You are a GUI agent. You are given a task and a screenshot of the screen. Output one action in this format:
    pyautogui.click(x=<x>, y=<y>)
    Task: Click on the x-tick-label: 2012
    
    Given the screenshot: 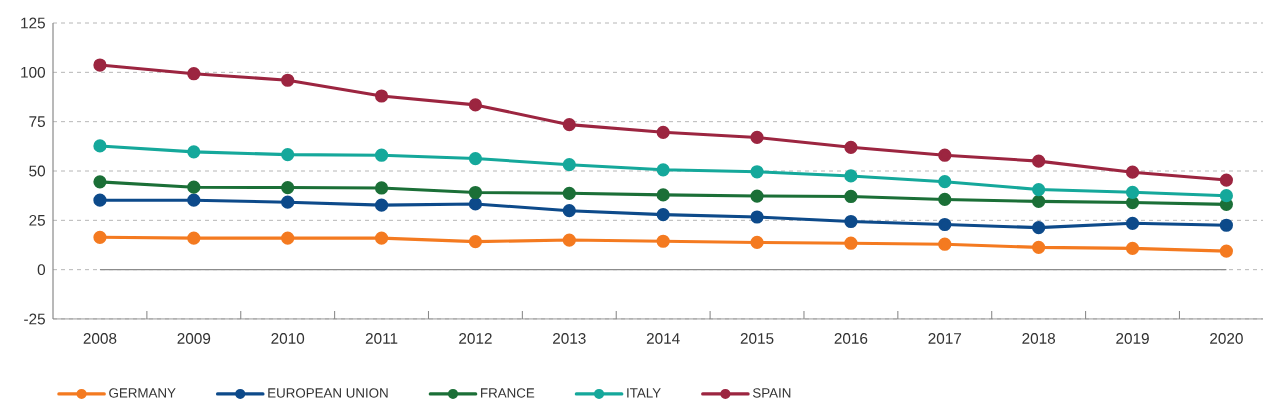 What is the action you would take?
    pyautogui.click(x=475, y=338)
    